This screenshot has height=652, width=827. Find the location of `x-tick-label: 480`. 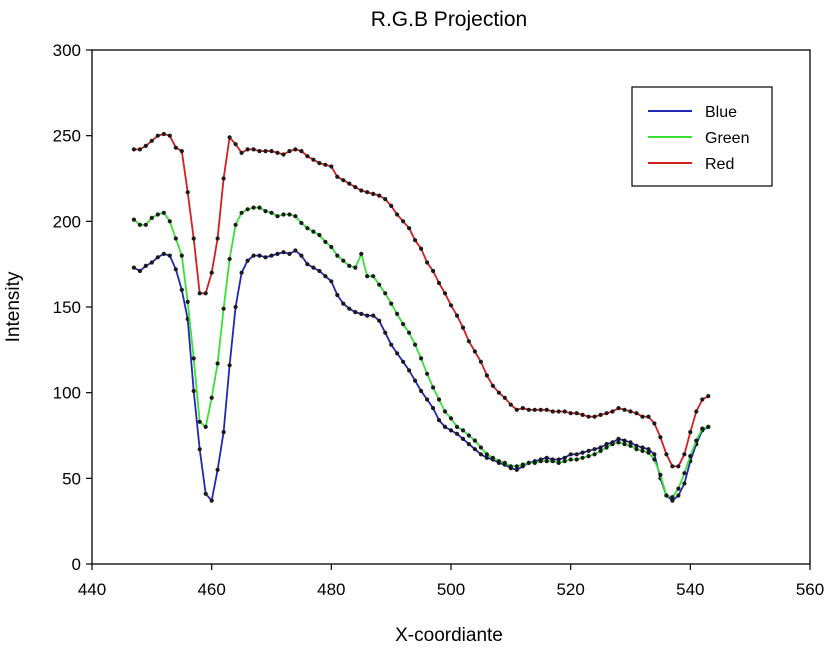

x-tick-label: 480 is located at coordinates (331, 589).